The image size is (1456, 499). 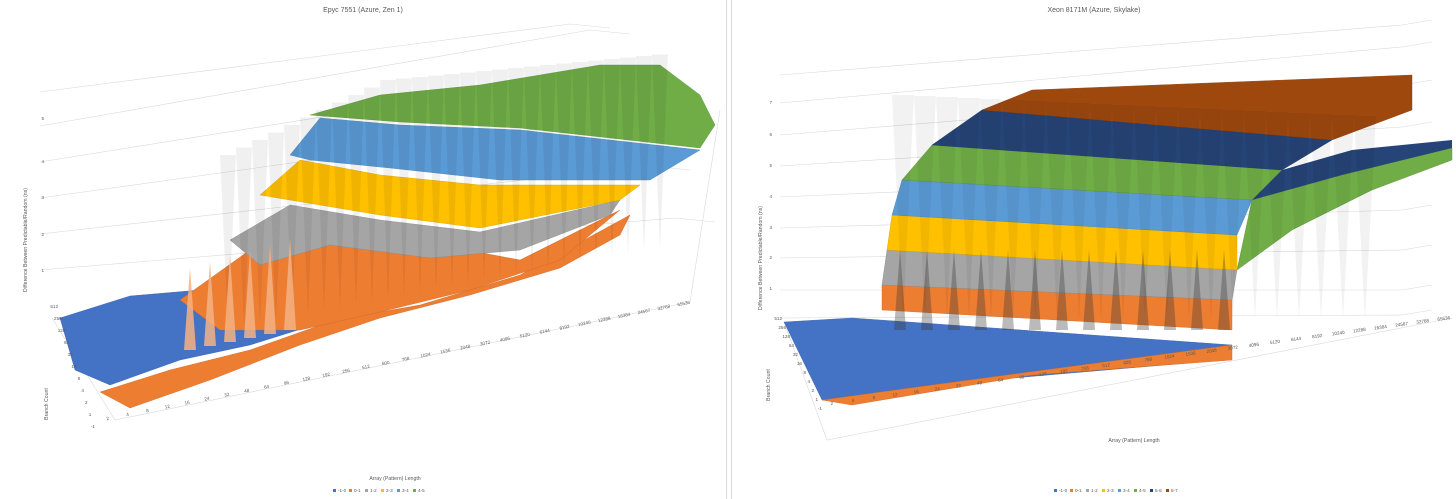 What do you see at coordinates (820, 408) in the screenshot?
I see `y-tick-label: -1` at bounding box center [820, 408].